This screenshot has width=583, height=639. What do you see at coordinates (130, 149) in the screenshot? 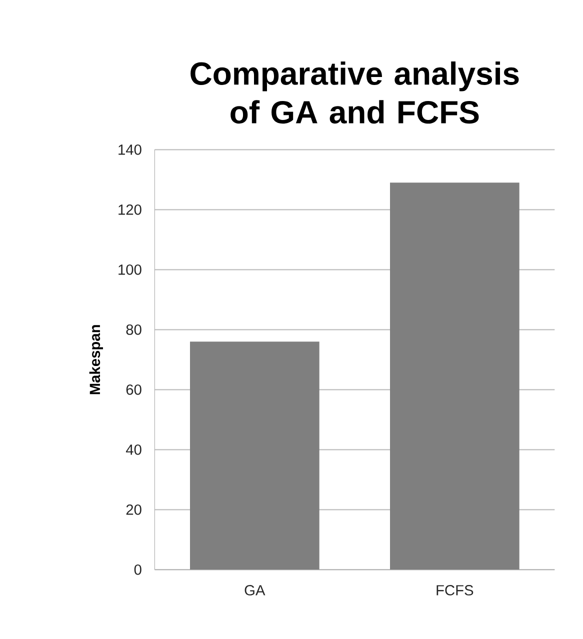
I see `y-tick-label: 140` at bounding box center [130, 149].